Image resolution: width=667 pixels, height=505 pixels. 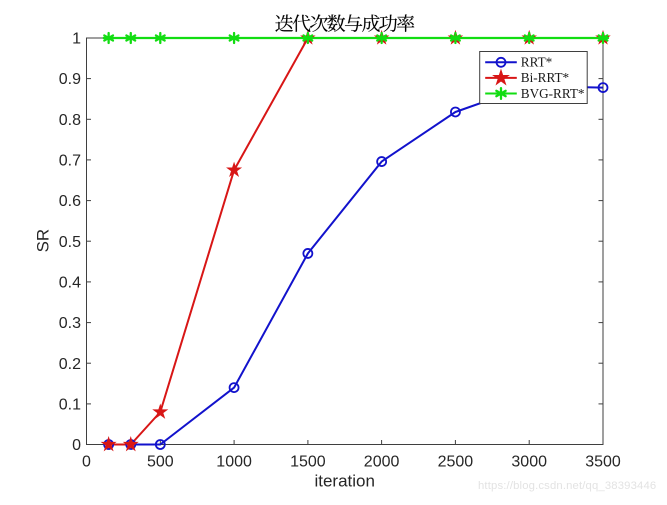 I want to click on svg-text: 0.4, so click(x=70, y=283).